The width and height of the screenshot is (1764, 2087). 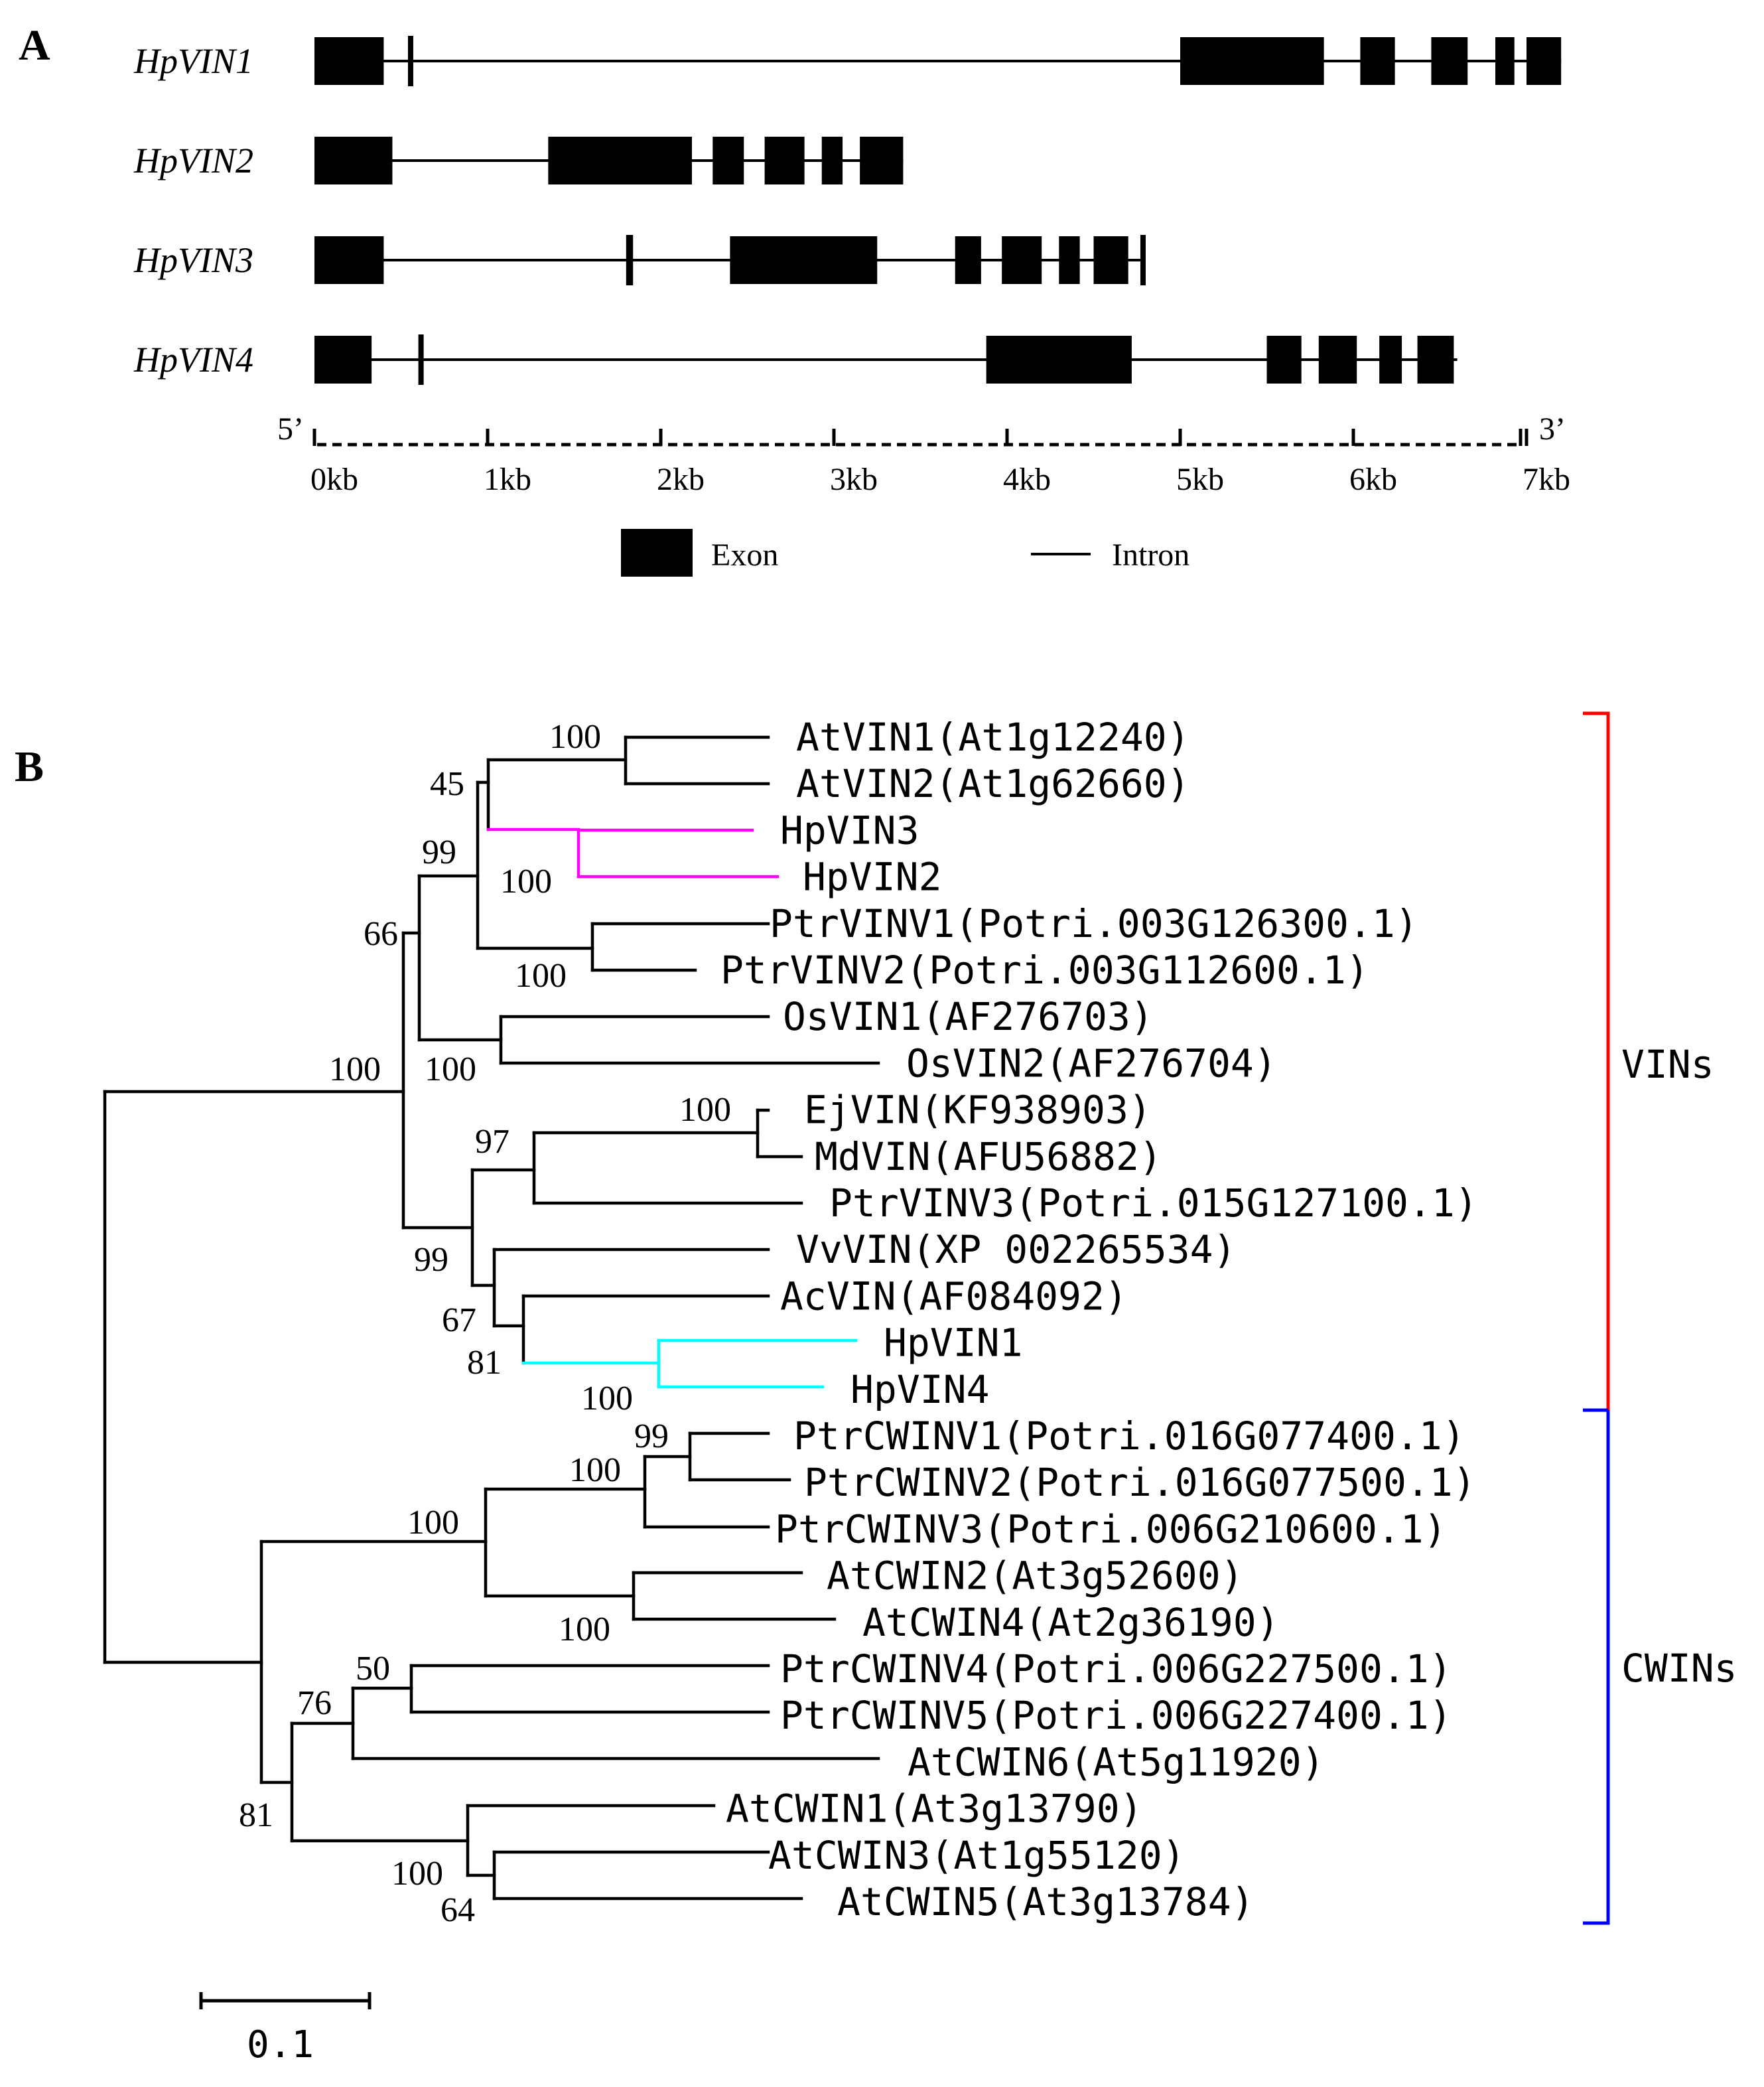 What do you see at coordinates (193, 61) in the screenshot?
I see `gene-label: HpVIN1` at bounding box center [193, 61].